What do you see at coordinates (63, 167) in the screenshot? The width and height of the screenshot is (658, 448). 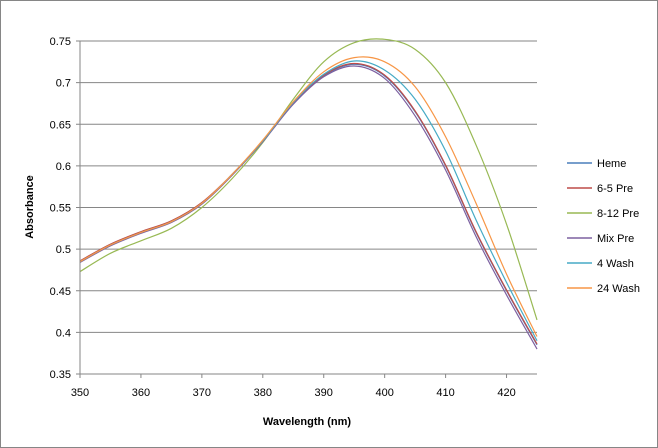 I see `y-tick-label: 0.6` at bounding box center [63, 167].